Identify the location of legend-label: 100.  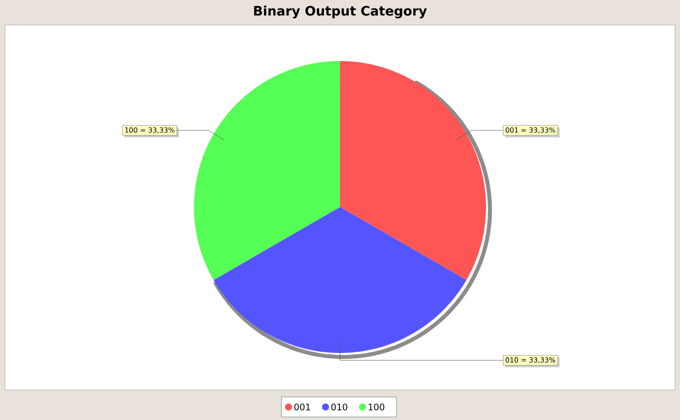
(376, 407).